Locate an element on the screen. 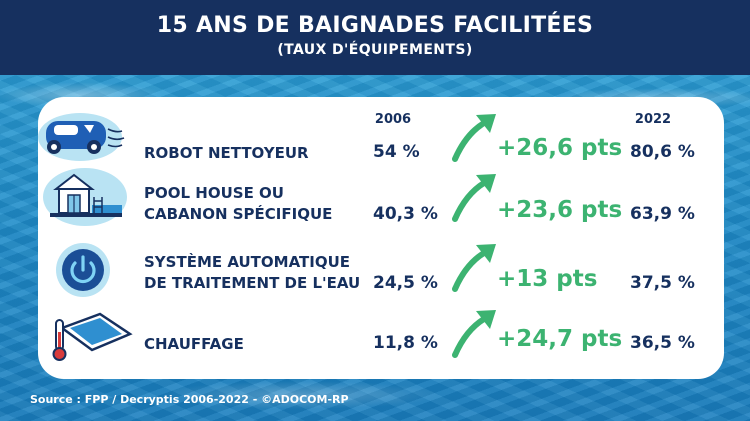 The width and height of the screenshot is (750, 421). chart-subtitle: (TAUX D'ÉQUIPEMENTS) is located at coordinates (375, 50).